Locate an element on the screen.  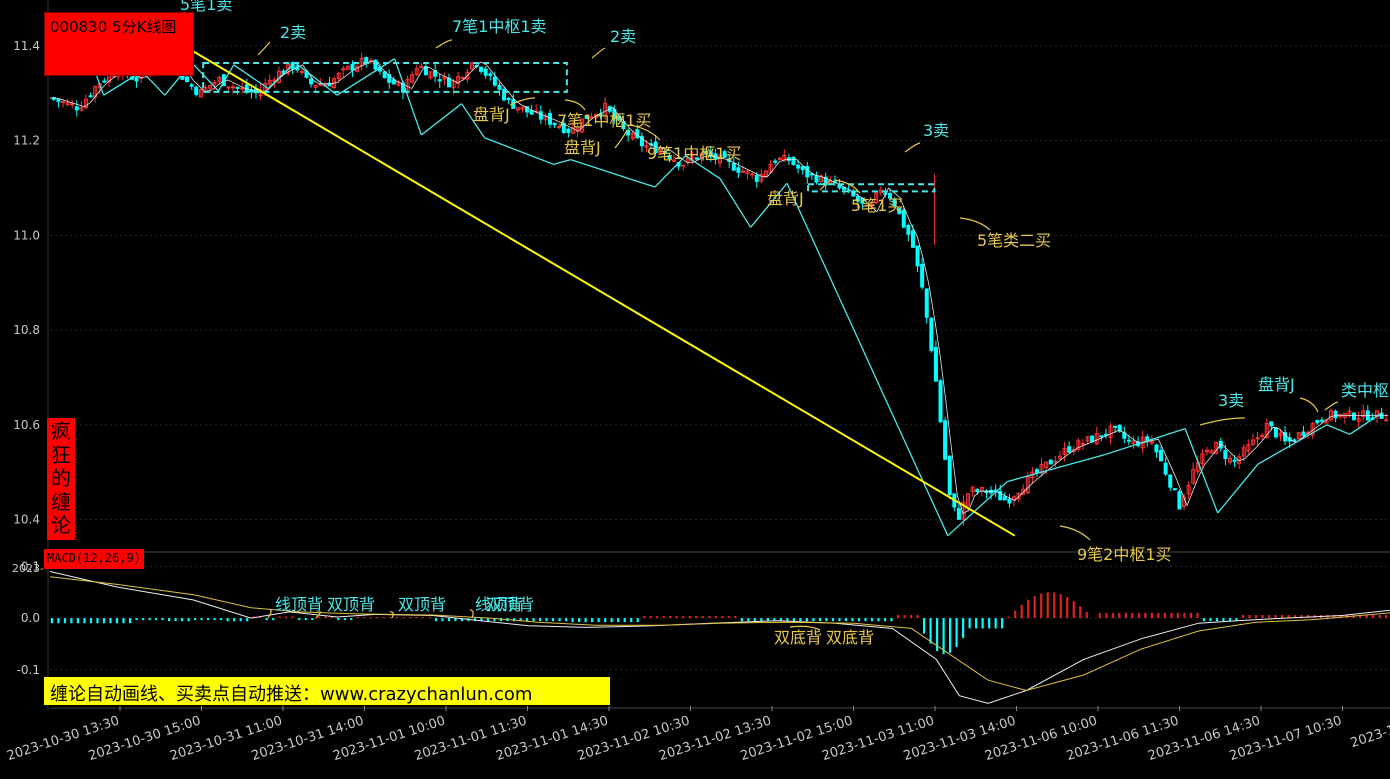
chart-title: 000830 5分K线图 is located at coordinates (113, 27).